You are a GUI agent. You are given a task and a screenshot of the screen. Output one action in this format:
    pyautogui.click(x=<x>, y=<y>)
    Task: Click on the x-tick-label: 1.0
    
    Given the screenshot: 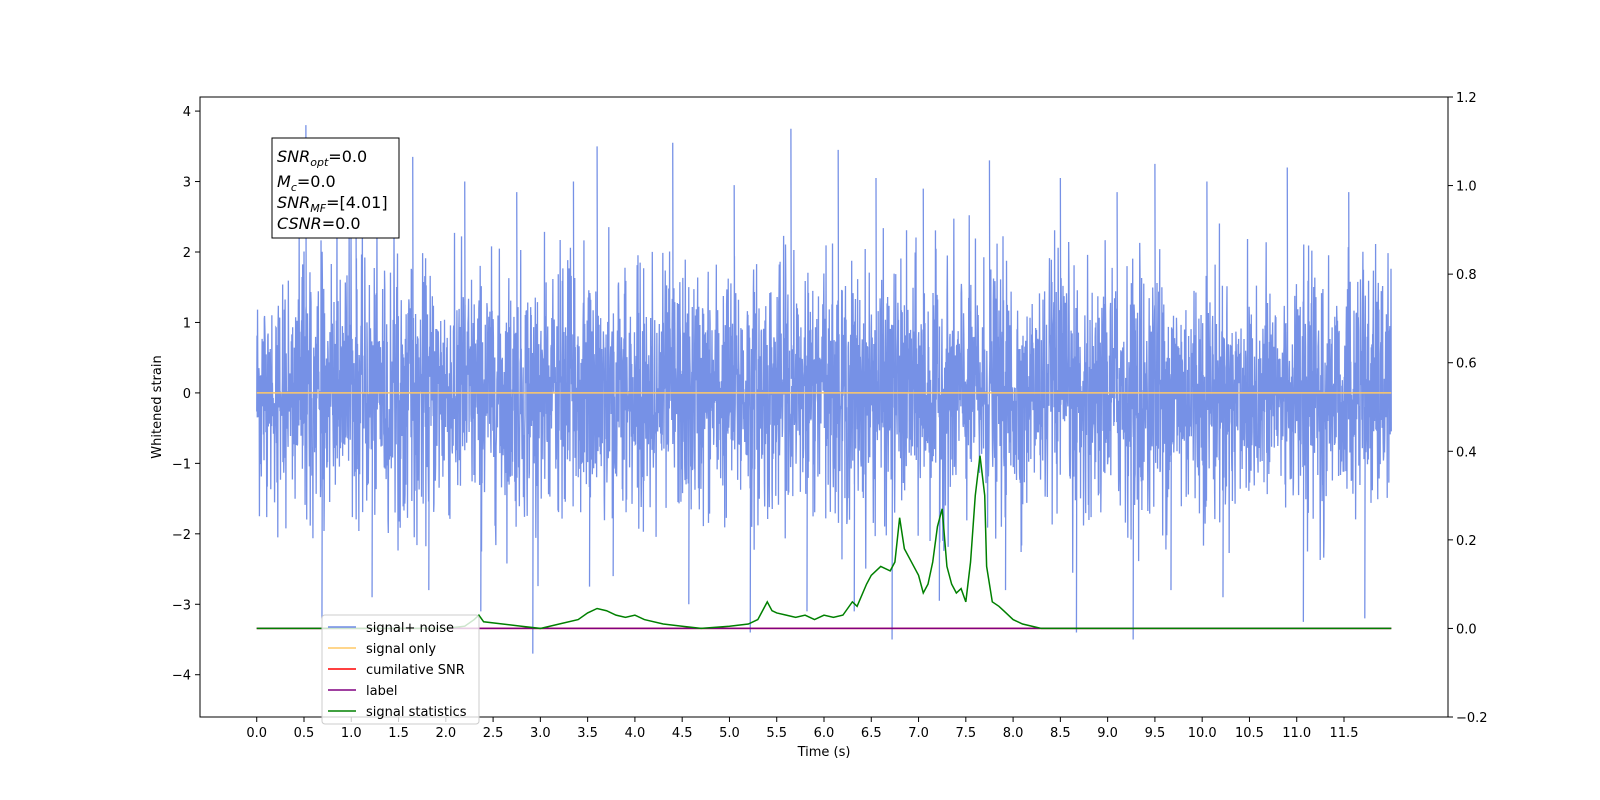 What is the action you would take?
    pyautogui.click(x=351, y=733)
    